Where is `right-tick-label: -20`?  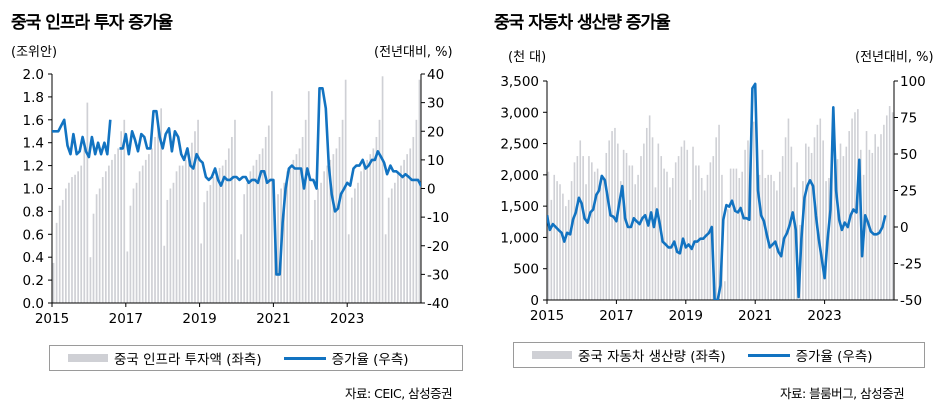
right-tick-label: -20 is located at coordinates (438, 247).